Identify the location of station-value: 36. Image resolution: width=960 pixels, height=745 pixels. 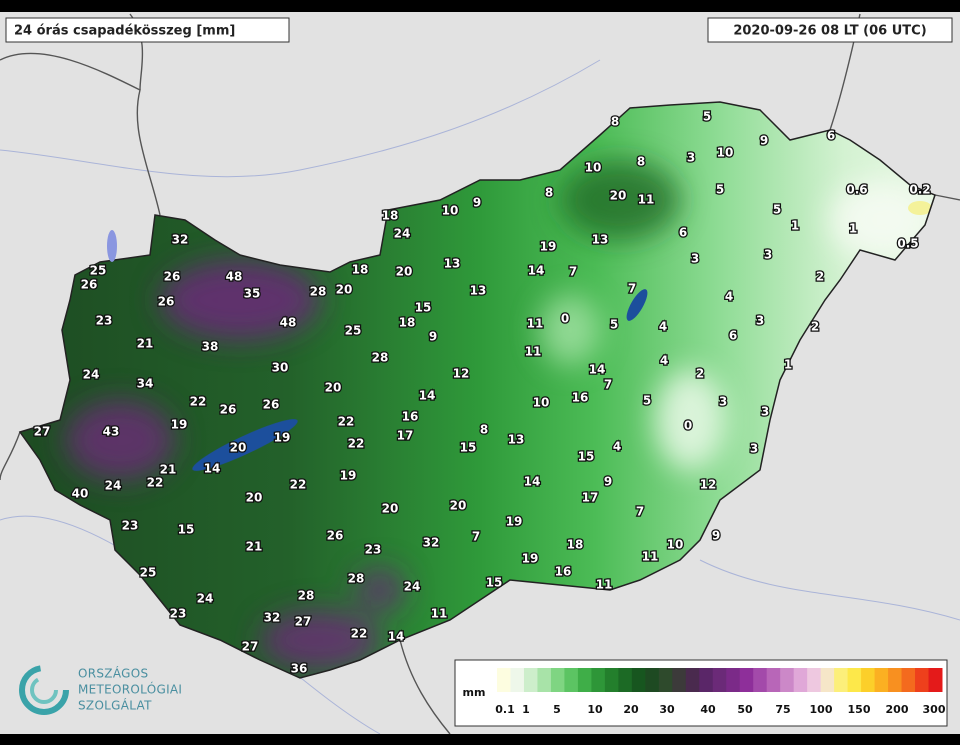
(299, 669).